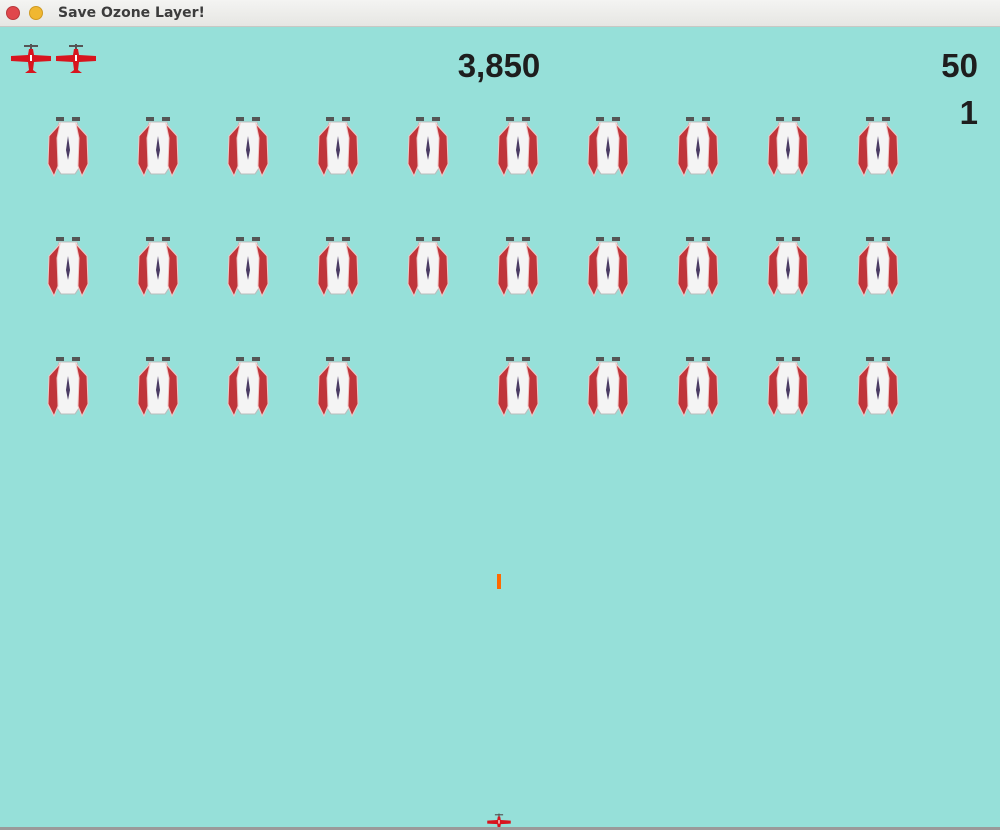  What do you see at coordinates (499, 65) in the screenshot?
I see `score-display: 3,850` at bounding box center [499, 65].